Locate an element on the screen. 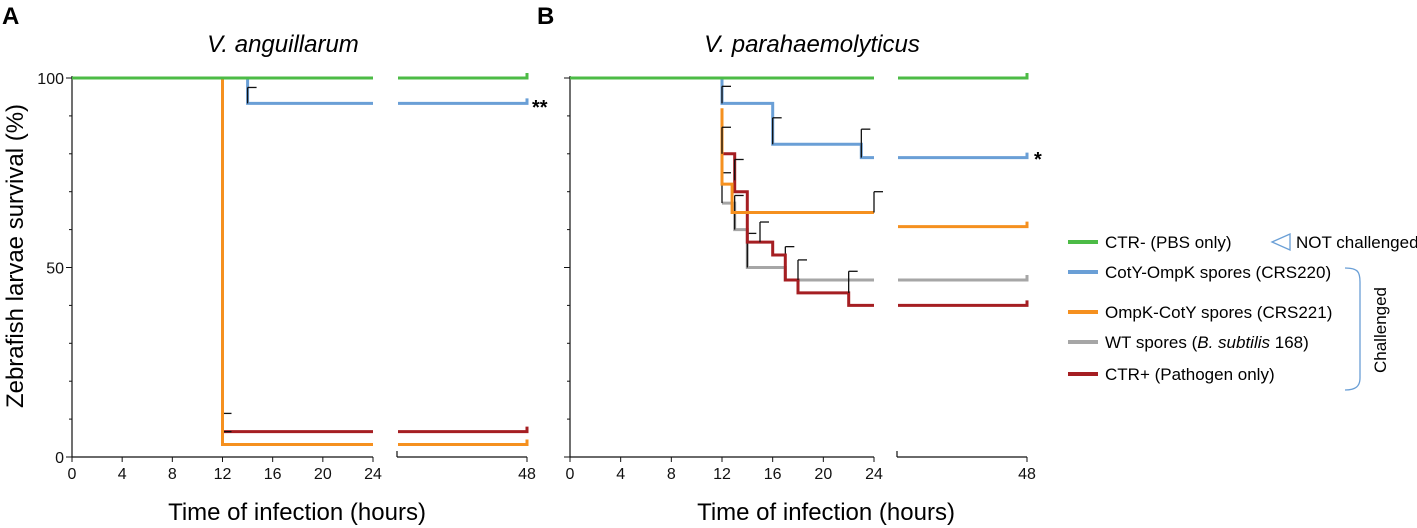 The image size is (1417, 528). panel-a-title: V. anguillarum is located at coordinates (283, 44).